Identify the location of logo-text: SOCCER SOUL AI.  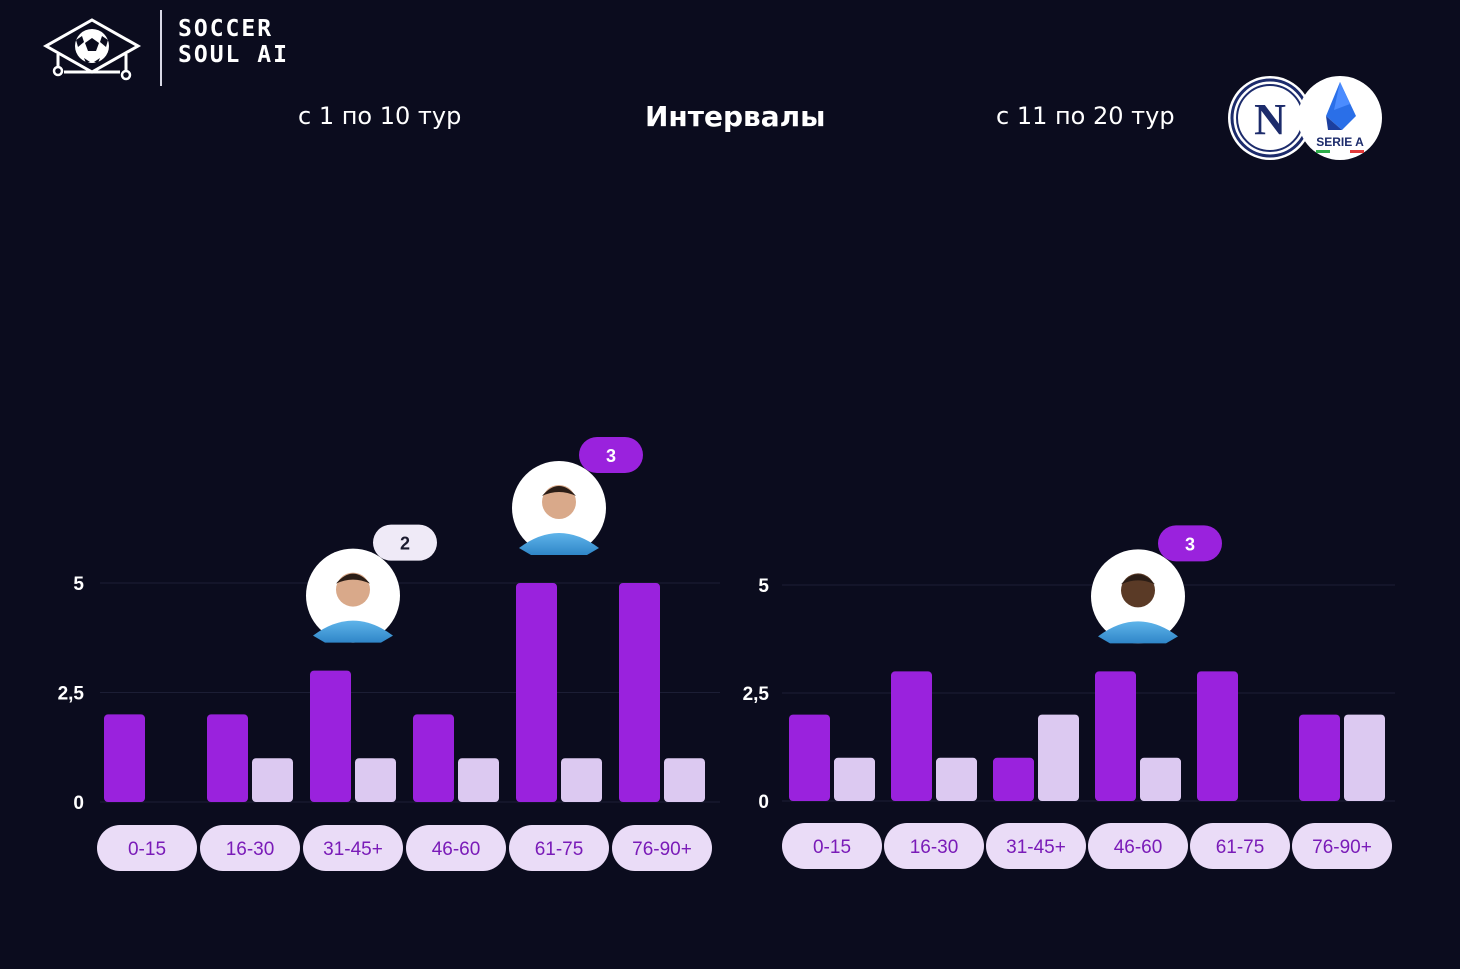
(233, 42).